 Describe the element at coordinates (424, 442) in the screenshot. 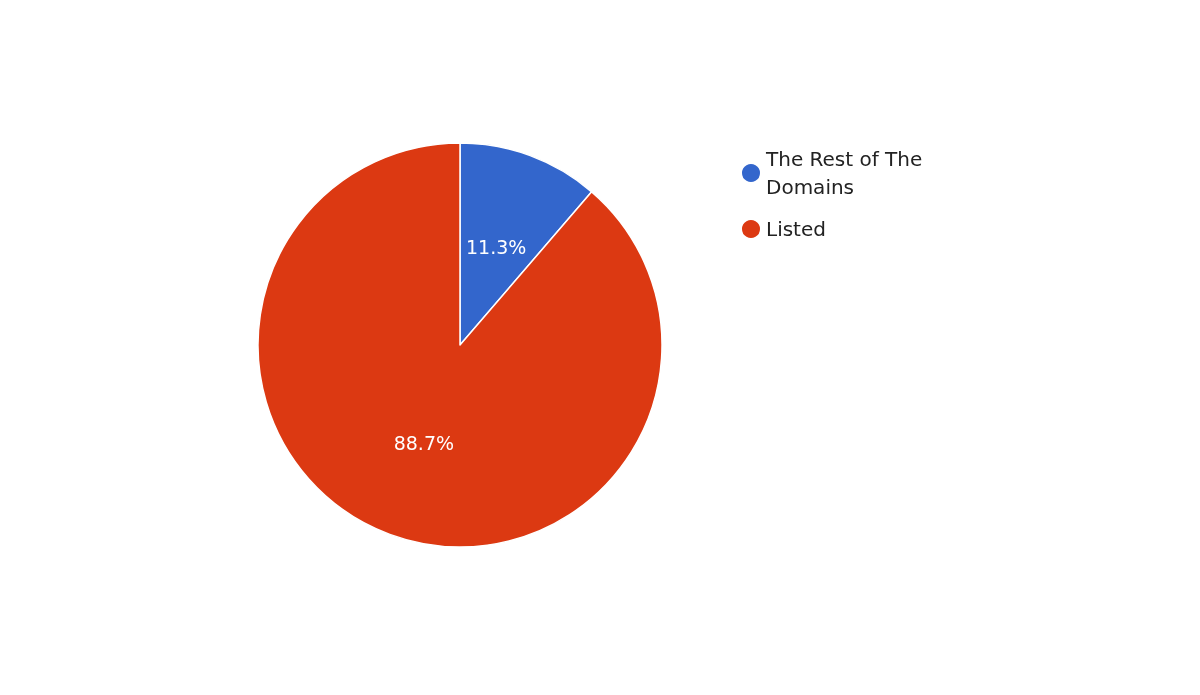

I see `data-label: 88.7%` at that location.